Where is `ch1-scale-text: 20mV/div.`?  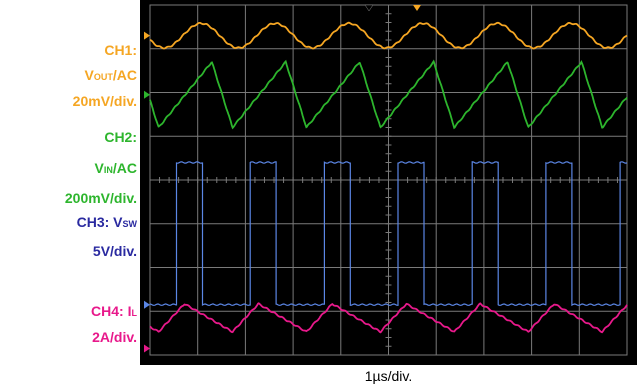 ch1-scale-text: 20mV/div. is located at coordinates (104, 101).